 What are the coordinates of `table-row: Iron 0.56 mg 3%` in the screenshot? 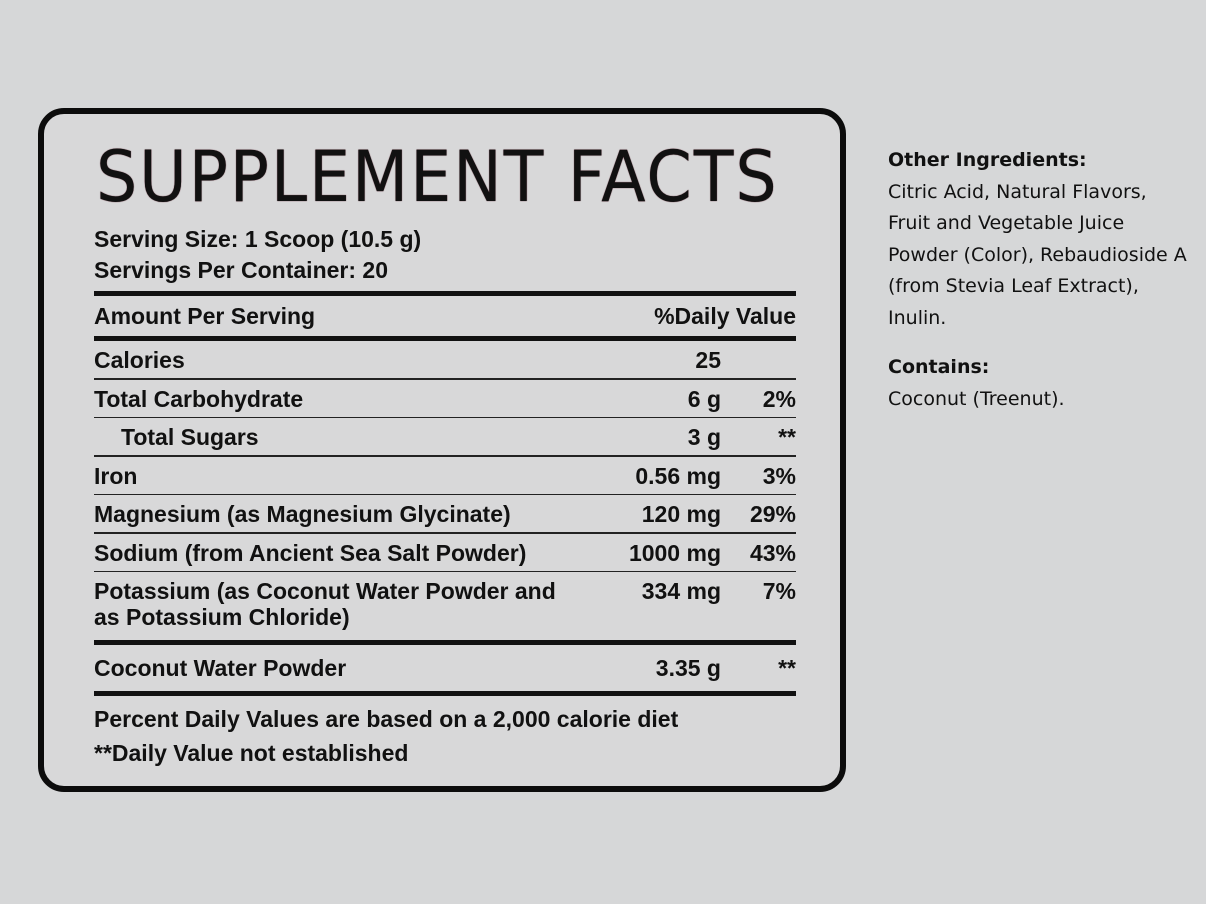 It's located at (445, 475).